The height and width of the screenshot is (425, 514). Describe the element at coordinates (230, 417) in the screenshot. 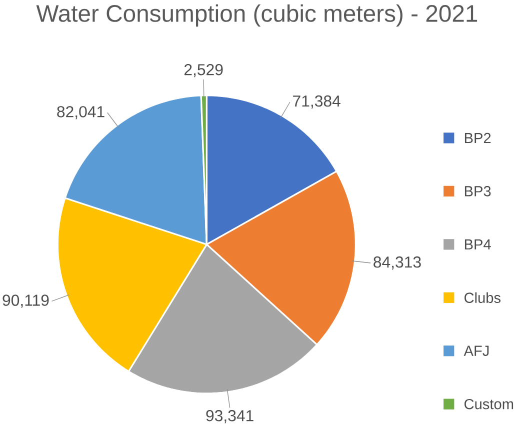

I see `data-label: 93,341` at that location.